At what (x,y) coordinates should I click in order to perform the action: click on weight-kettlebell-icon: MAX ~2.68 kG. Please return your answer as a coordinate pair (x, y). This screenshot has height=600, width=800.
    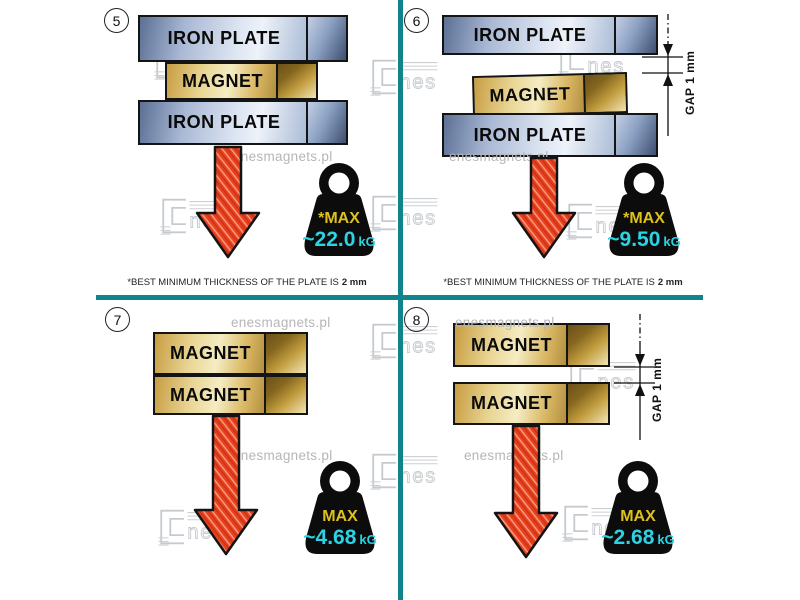
    Looking at the image, I should click on (638, 507).